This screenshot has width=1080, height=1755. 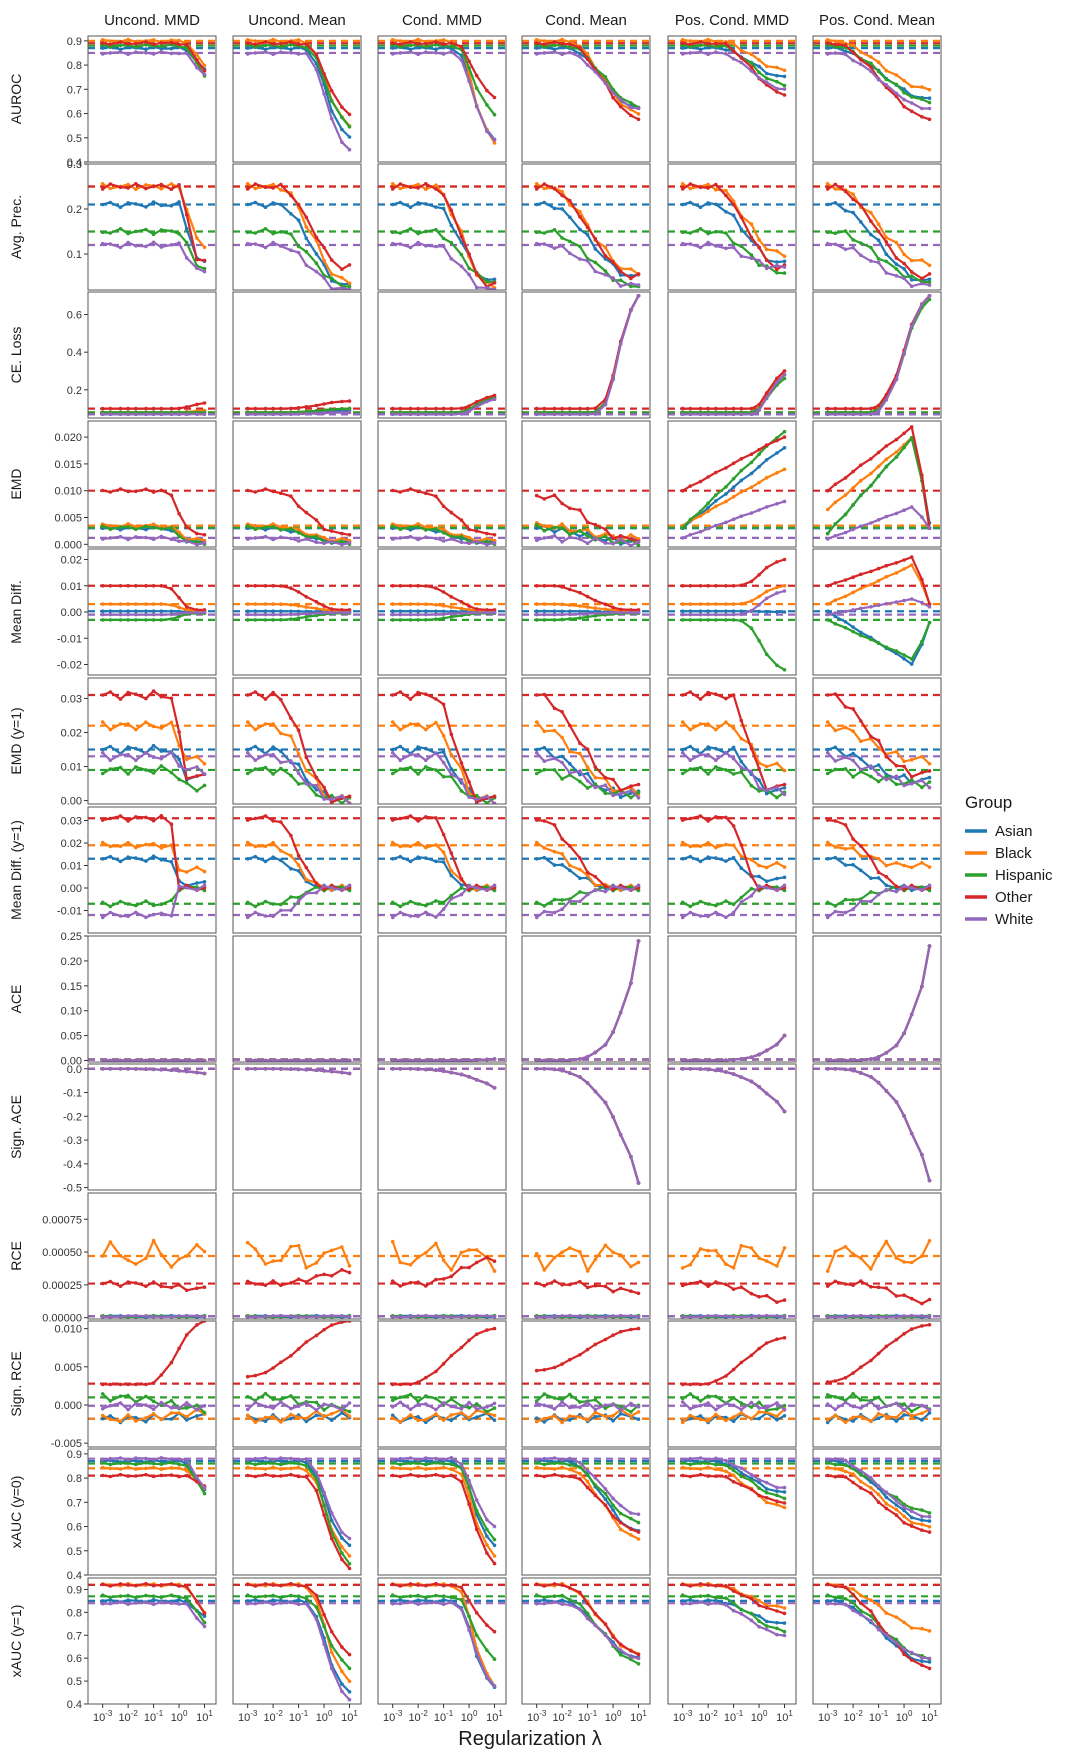 What do you see at coordinates (298, 243) in the screenshot?
I see `series-line-asian` at bounding box center [298, 243].